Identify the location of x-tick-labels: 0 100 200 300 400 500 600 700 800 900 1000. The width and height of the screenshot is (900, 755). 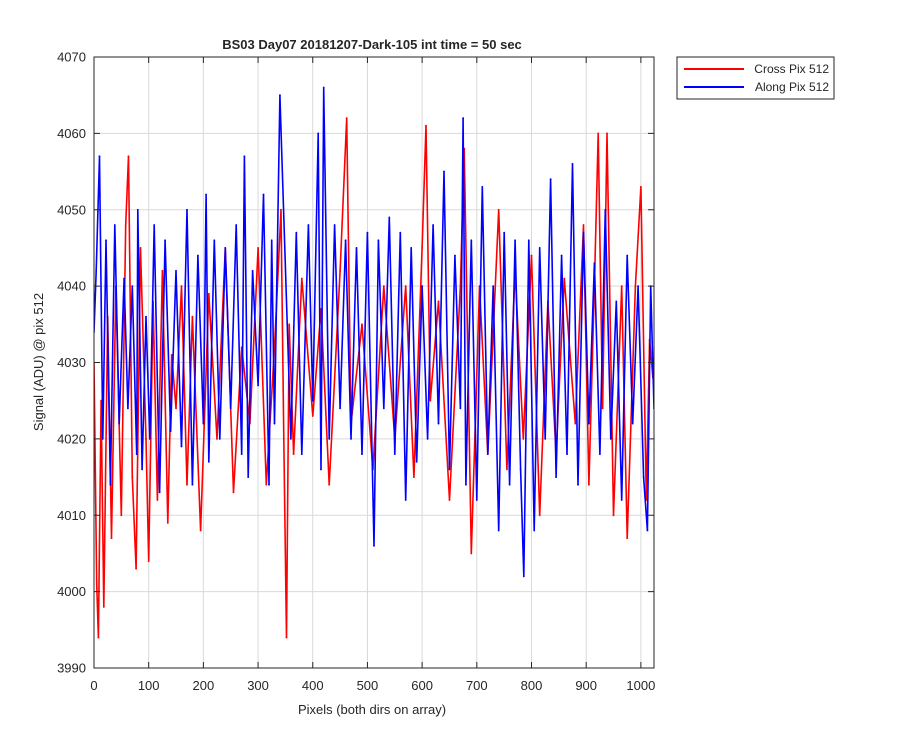
(372, 685).